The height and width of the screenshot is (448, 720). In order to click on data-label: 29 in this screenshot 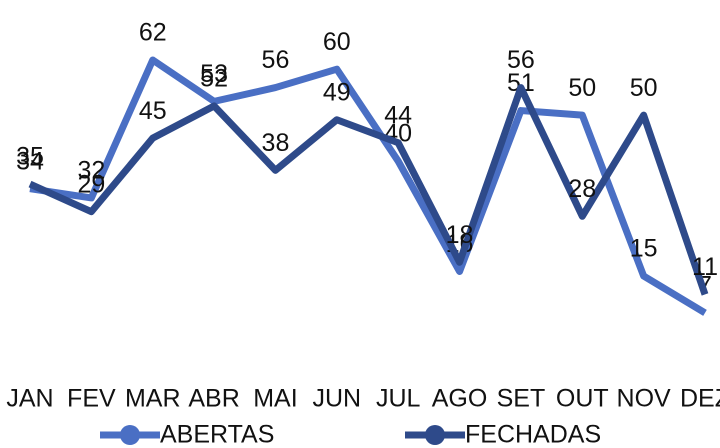, I will do `click(91, 184)`.